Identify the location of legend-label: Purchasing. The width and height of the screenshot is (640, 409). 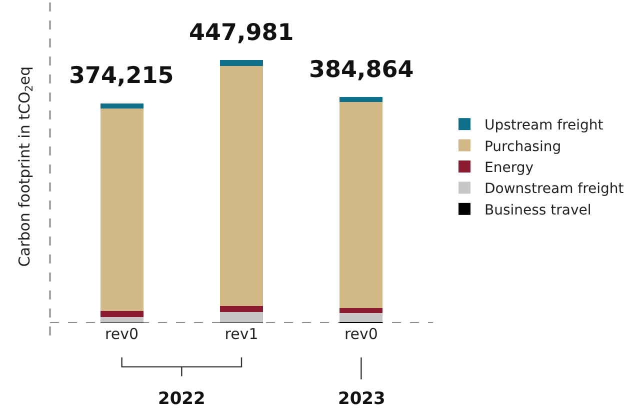
(523, 146).